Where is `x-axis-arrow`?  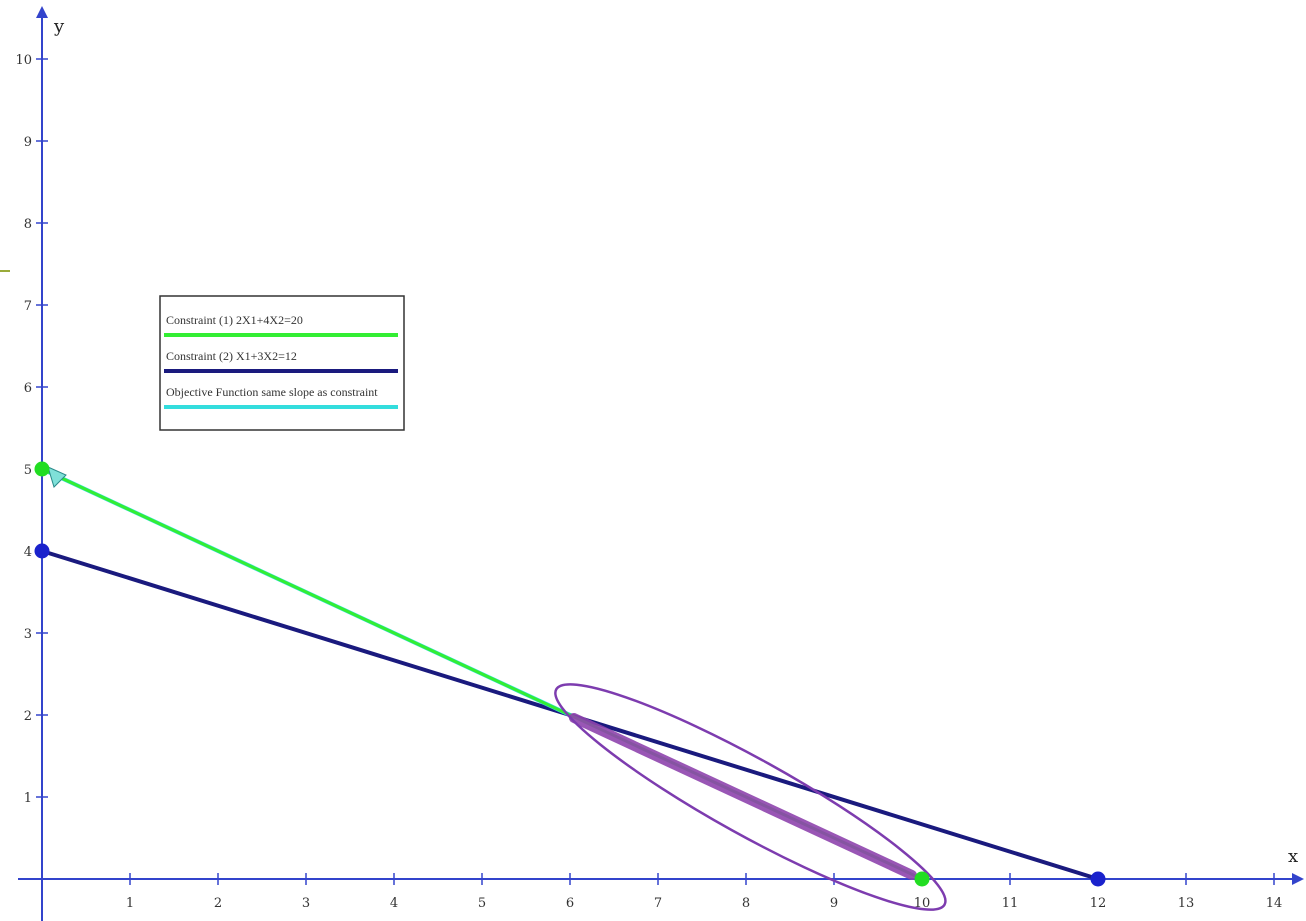 x-axis-arrow is located at coordinates (1298, 879).